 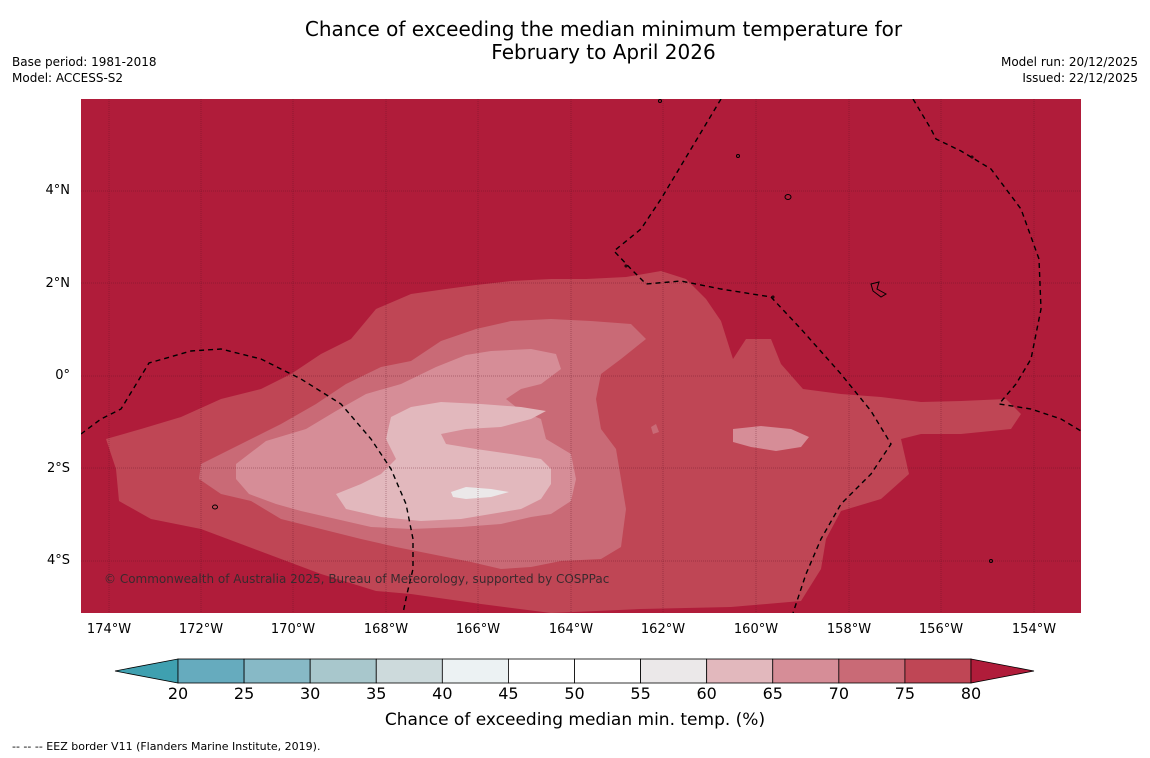 I want to click on lat-label-2s: 2°S, so click(x=58, y=468).